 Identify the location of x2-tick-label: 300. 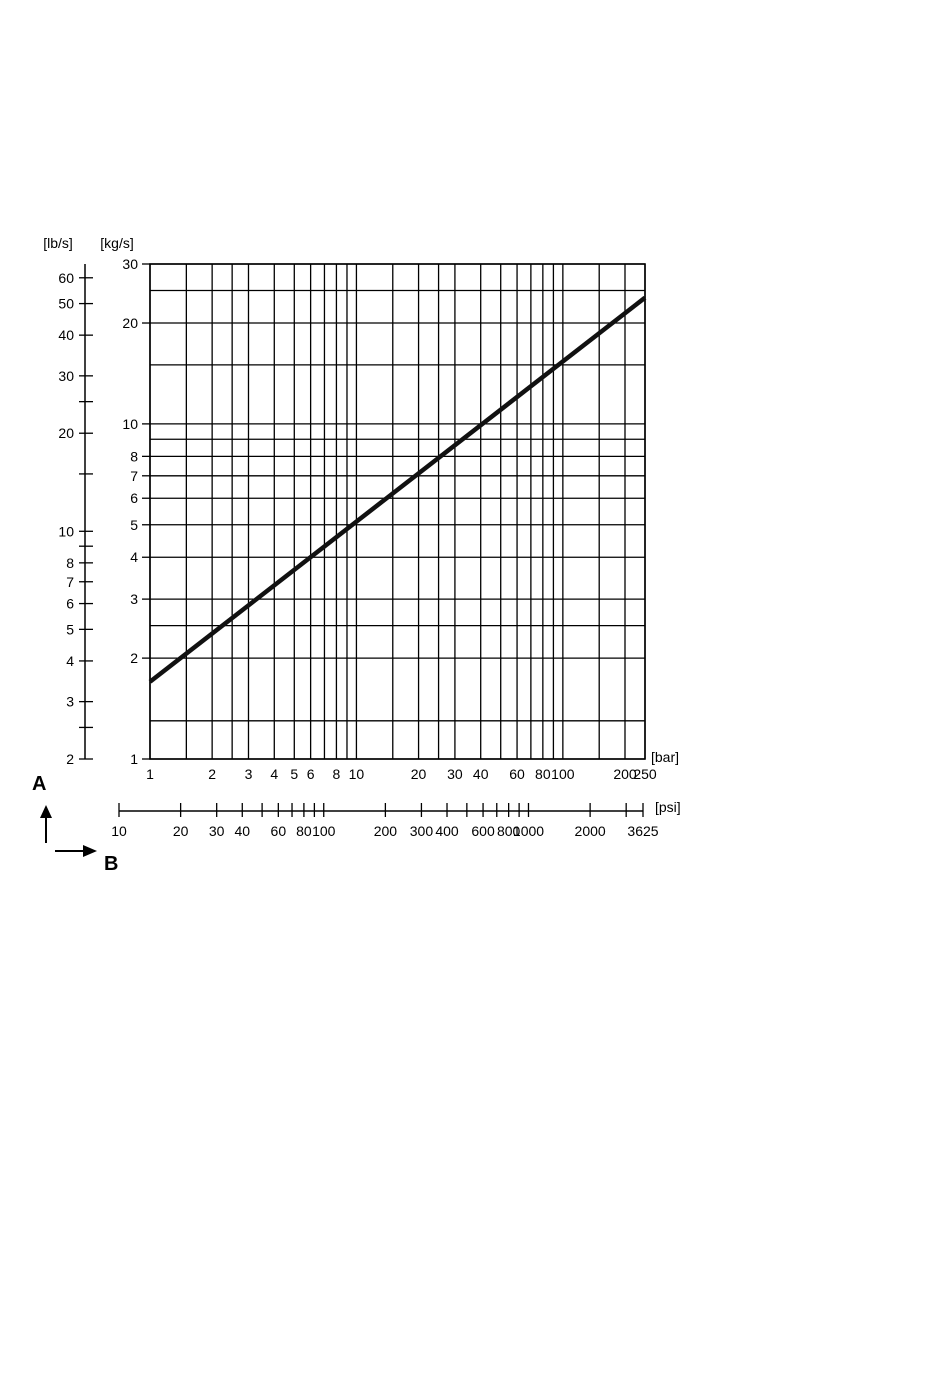
(422, 831).